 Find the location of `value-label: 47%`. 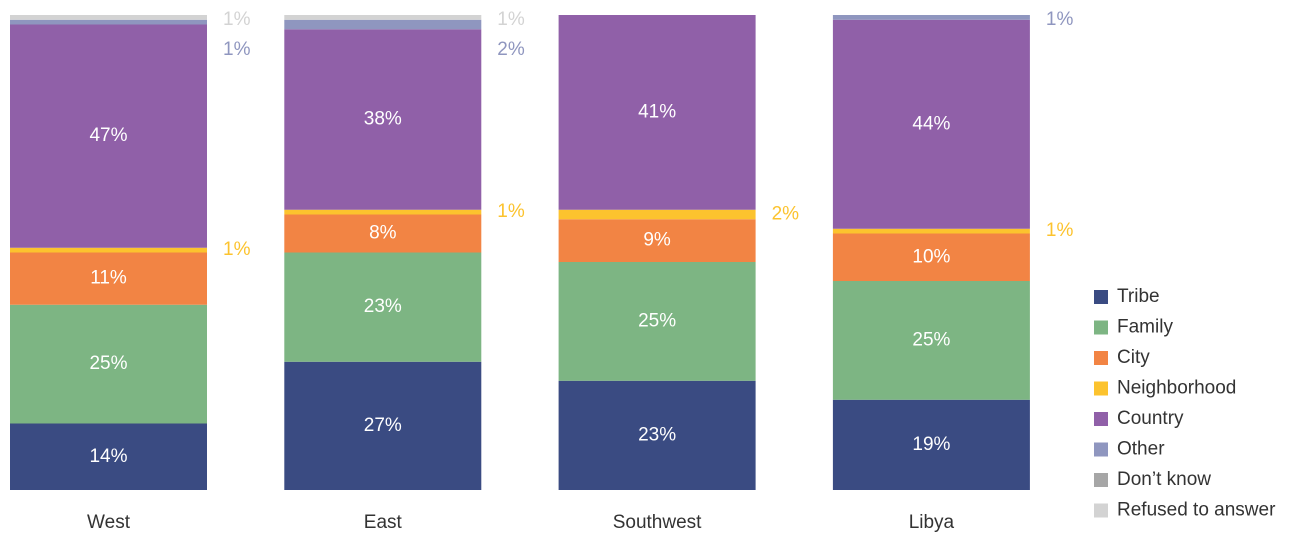

value-label: 47% is located at coordinates (108, 135).